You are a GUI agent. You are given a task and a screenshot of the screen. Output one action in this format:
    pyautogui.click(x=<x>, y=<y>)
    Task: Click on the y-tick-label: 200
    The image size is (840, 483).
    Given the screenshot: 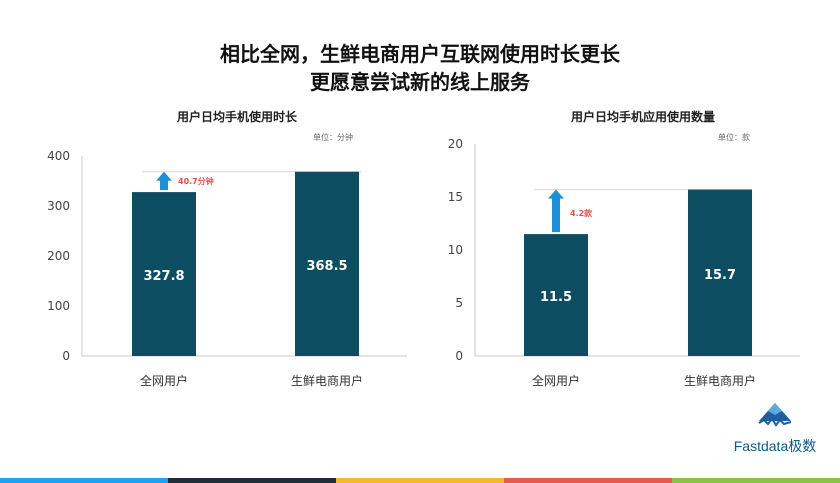 What is the action you would take?
    pyautogui.click(x=58, y=256)
    